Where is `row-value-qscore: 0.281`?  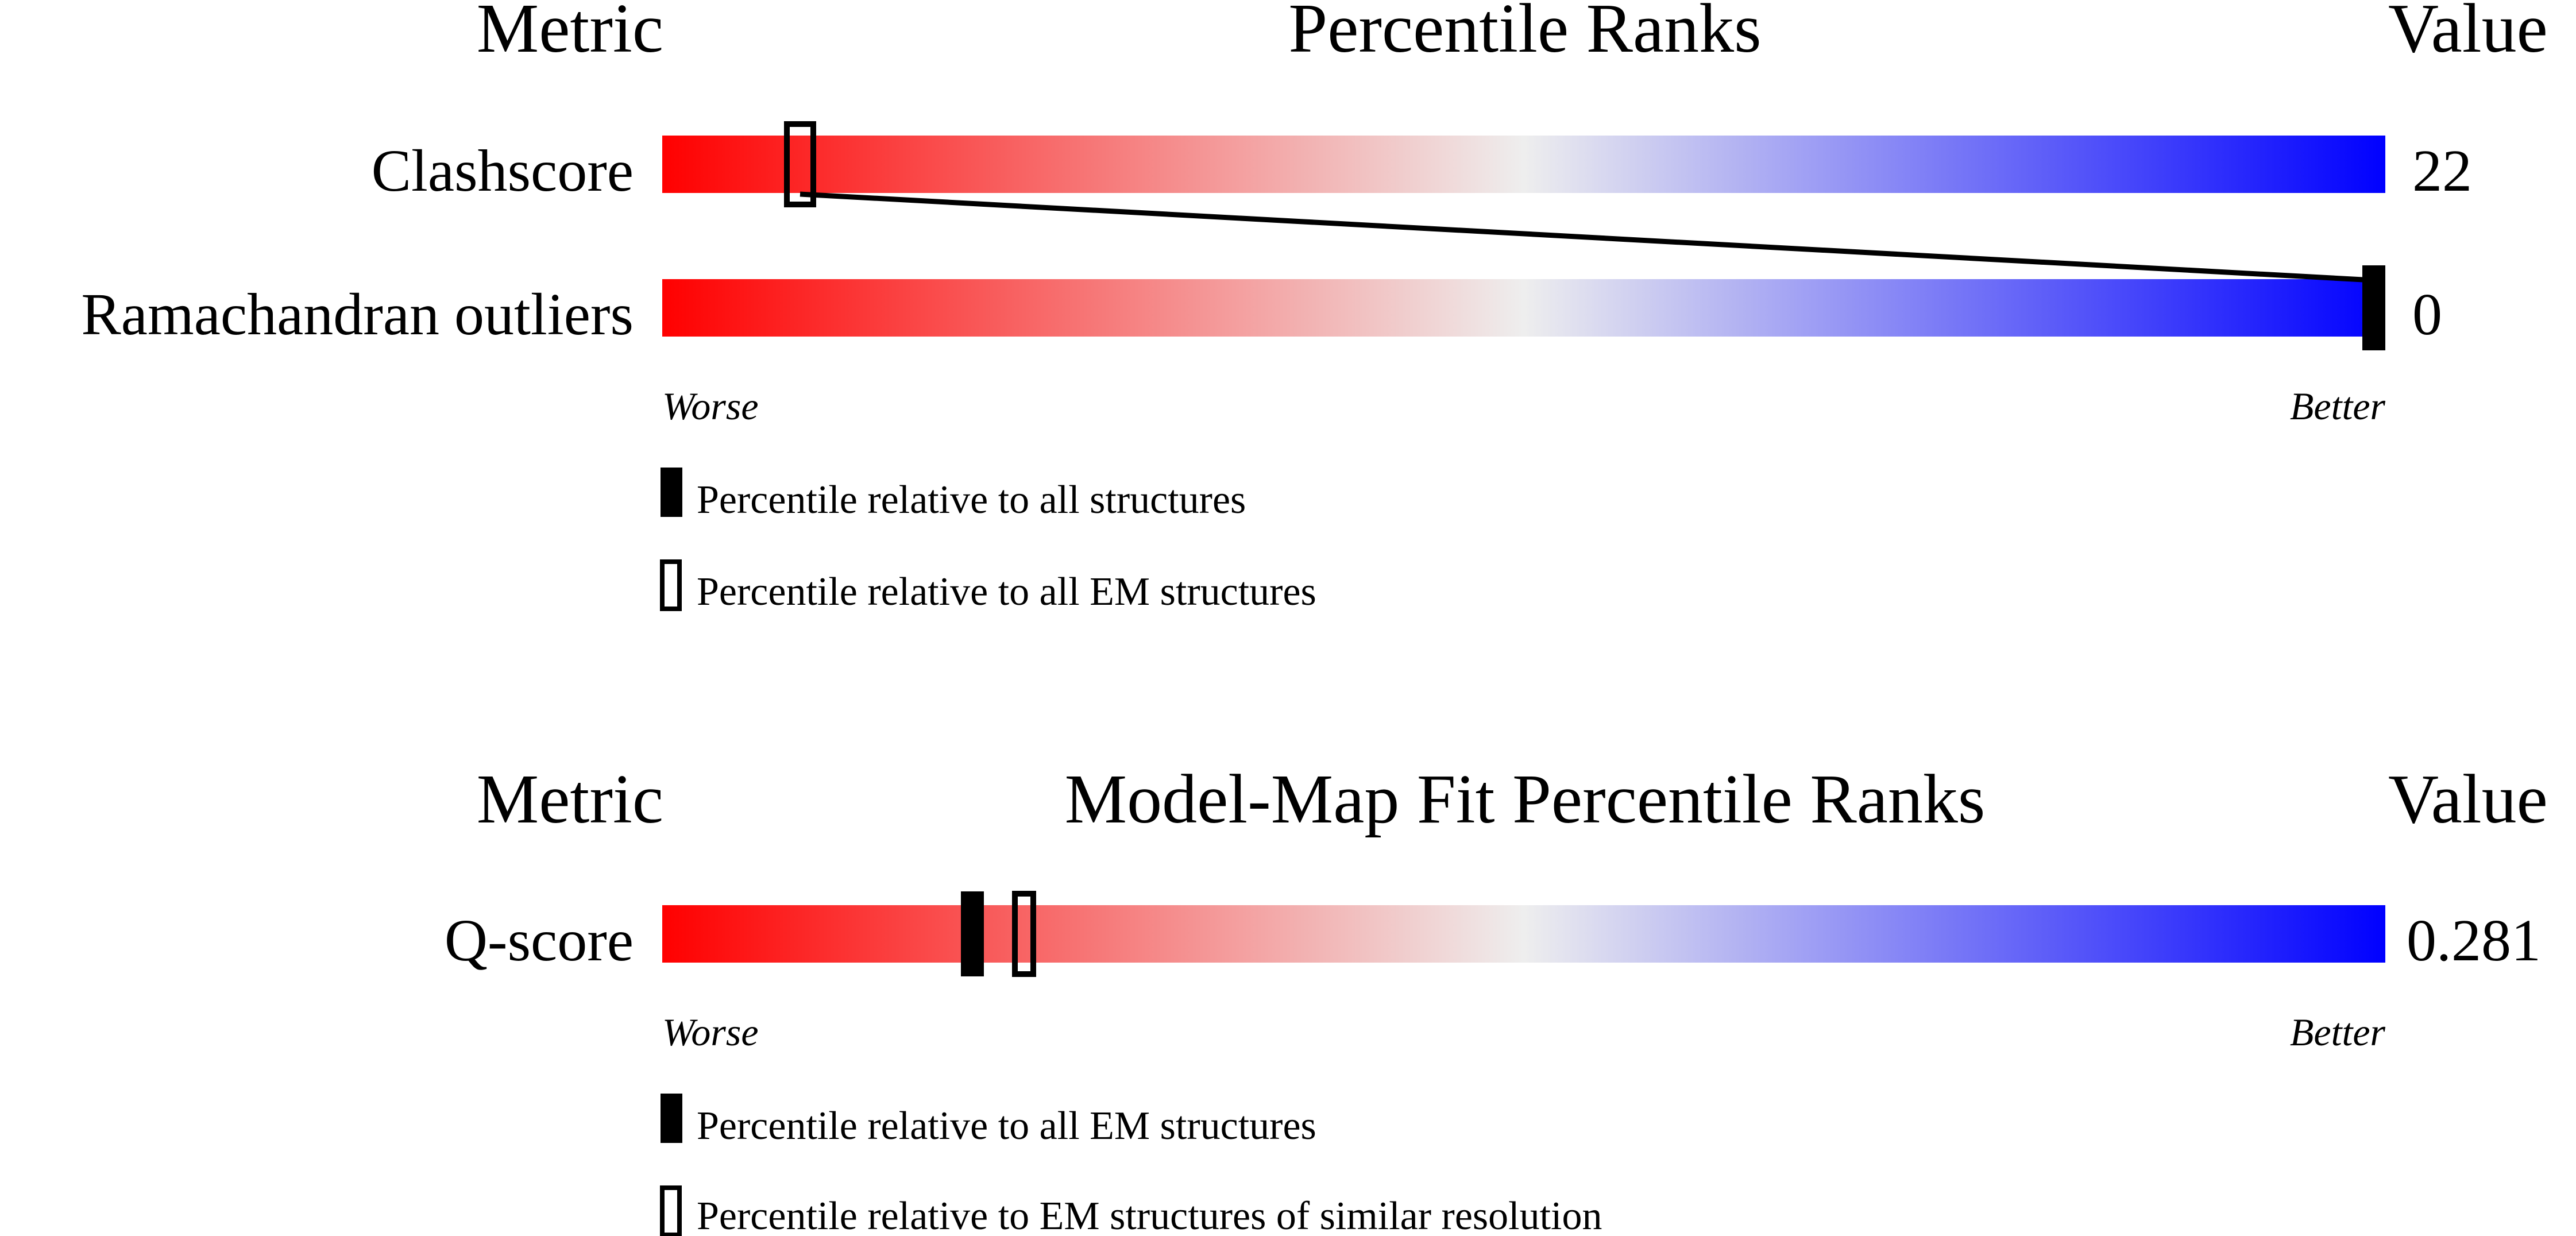
row-value-qscore: 0.281 is located at coordinates (2474, 940).